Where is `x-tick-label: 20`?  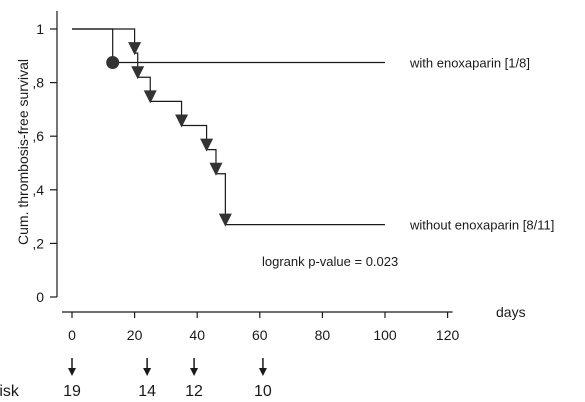 x-tick-label: 20 is located at coordinates (135, 335).